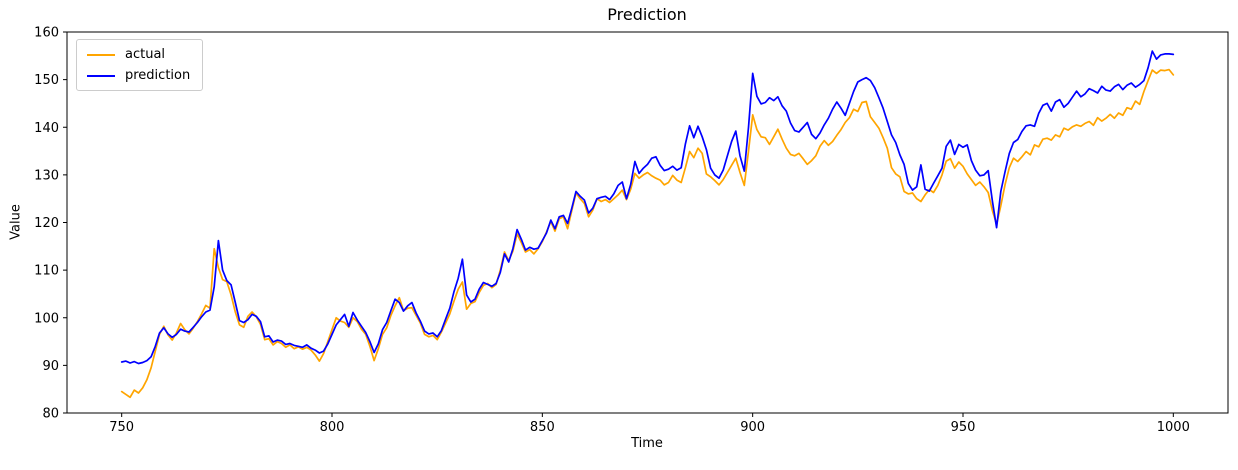 The image size is (1238, 470). Describe the element at coordinates (1173, 427) in the screenshot. I see `x-tick-label: 1000` at that location.